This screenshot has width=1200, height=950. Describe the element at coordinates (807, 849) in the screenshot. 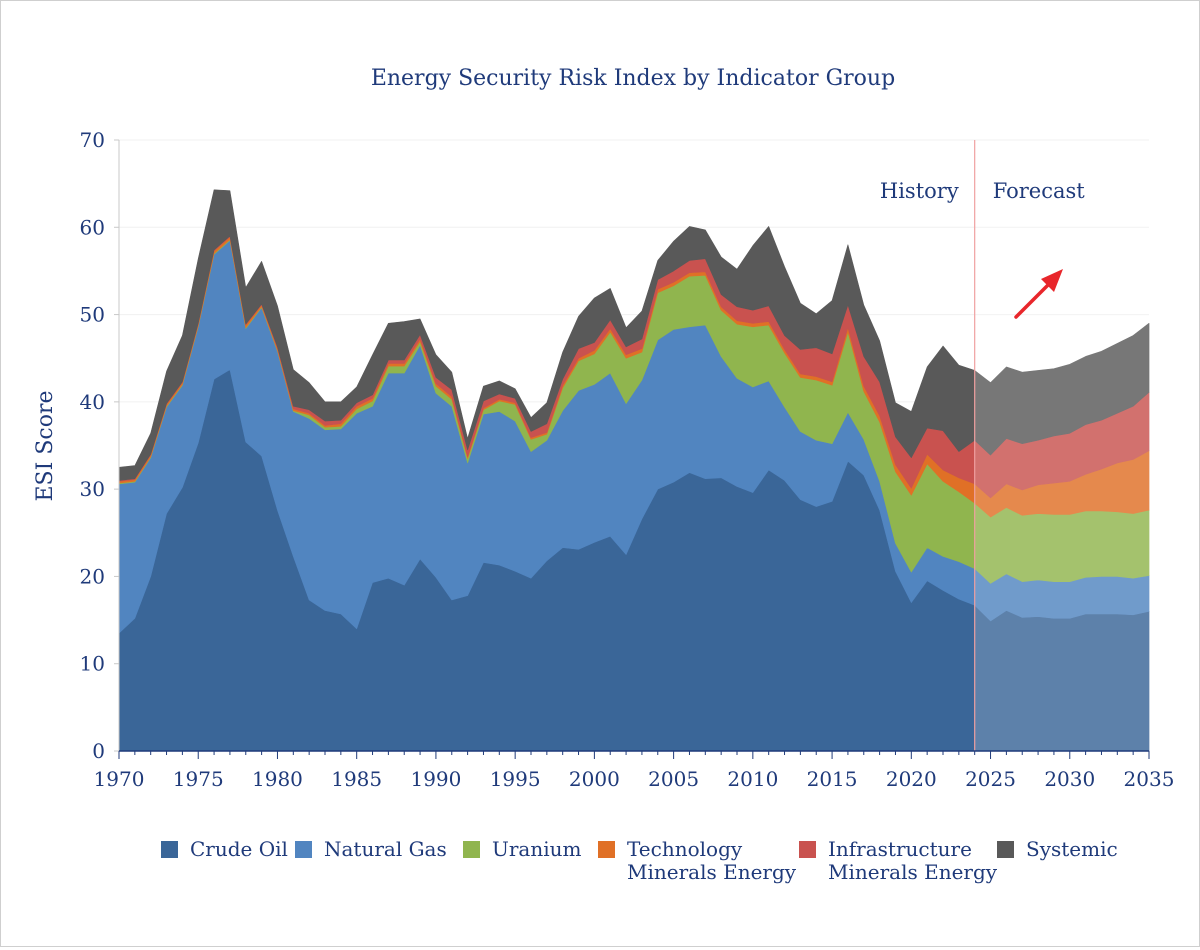

I see `legend-swatch-infrastructure-minerals-energy` at that location.